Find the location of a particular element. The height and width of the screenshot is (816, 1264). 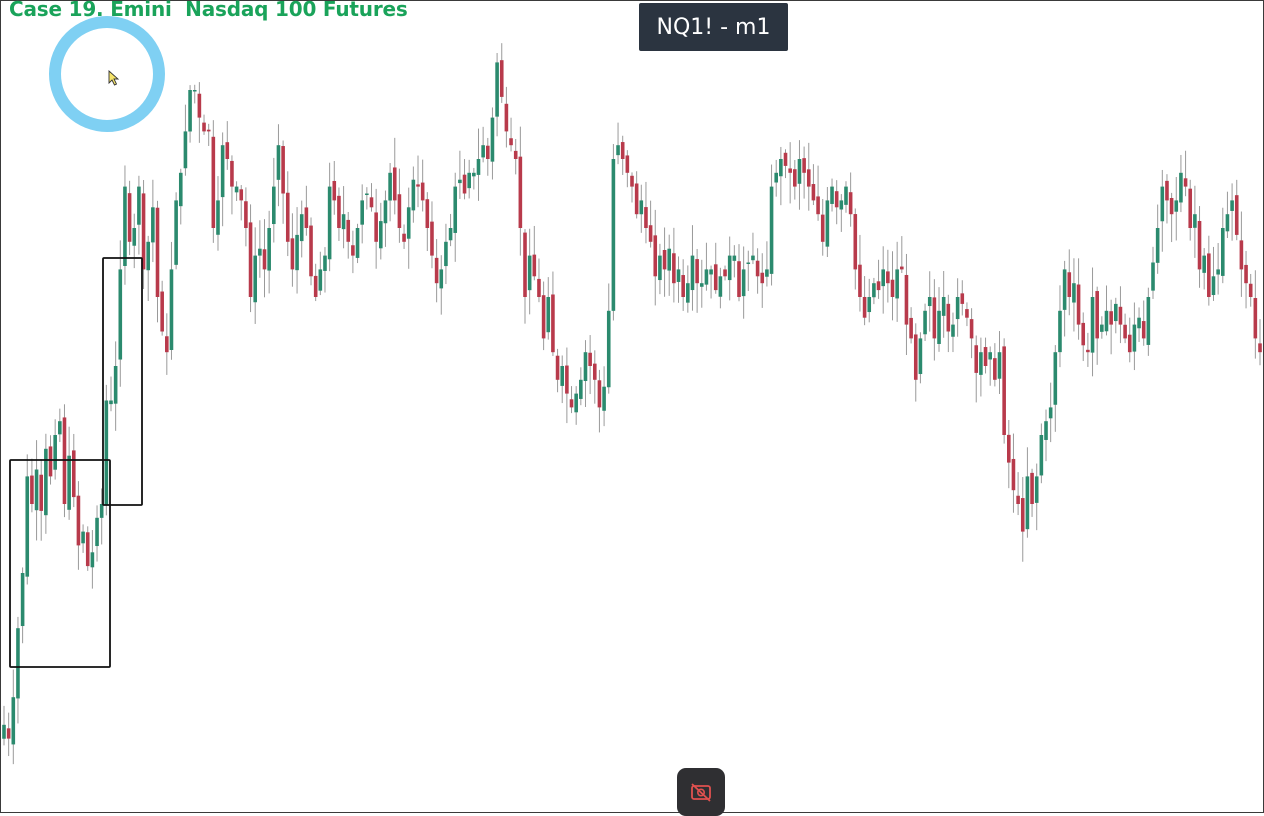

camera-off-button is located at coordinates (701, 792).